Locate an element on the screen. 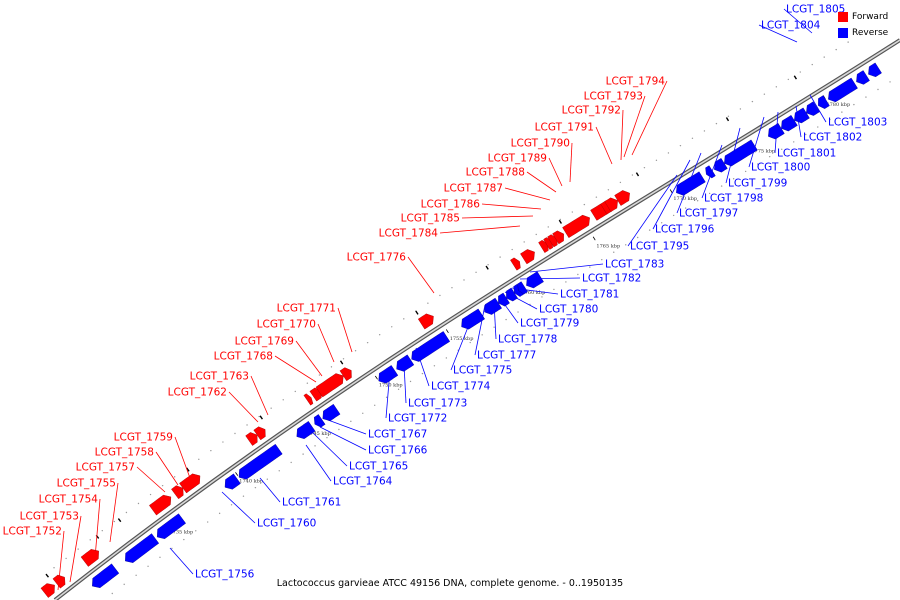  gene-label: LCGT_1764 is located at coordinates (363, 482).